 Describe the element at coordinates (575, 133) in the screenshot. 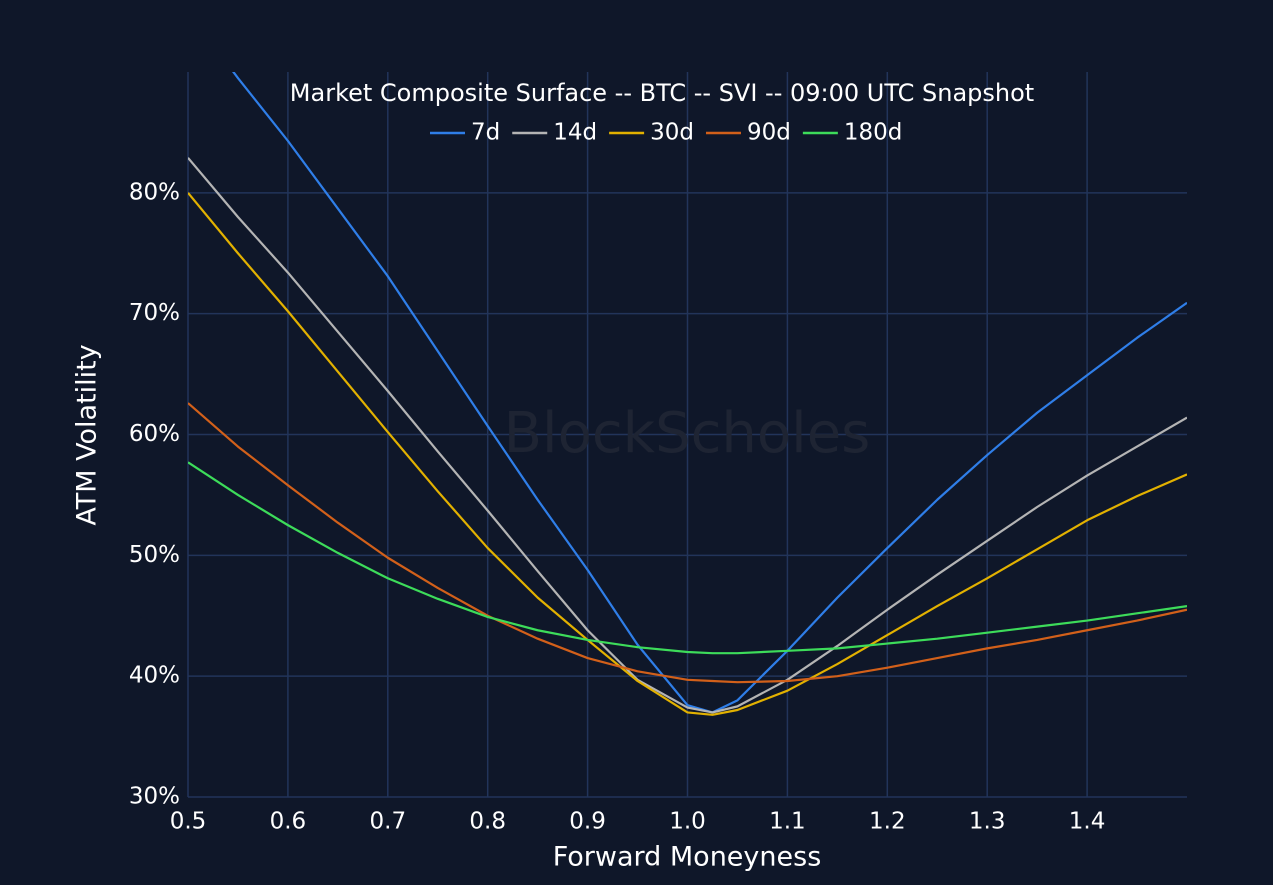

I see `legend-label: 14d` at that location.